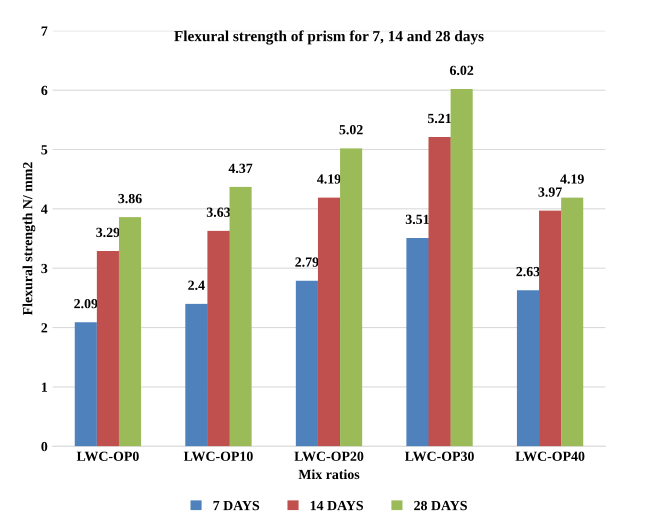 This screenshot has height=513, width=658. I want to click on y-tick-label: 4, so click(44, 209).